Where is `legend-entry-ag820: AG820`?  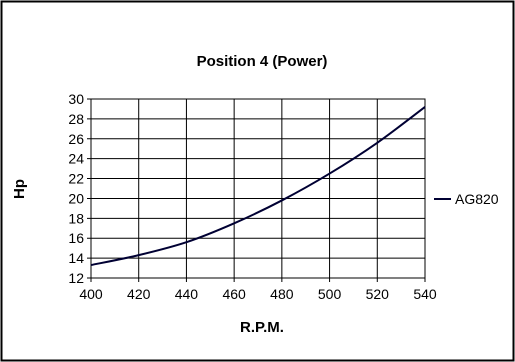 legend-entry-ag820: AG820 is located at coordinates (477, 199).